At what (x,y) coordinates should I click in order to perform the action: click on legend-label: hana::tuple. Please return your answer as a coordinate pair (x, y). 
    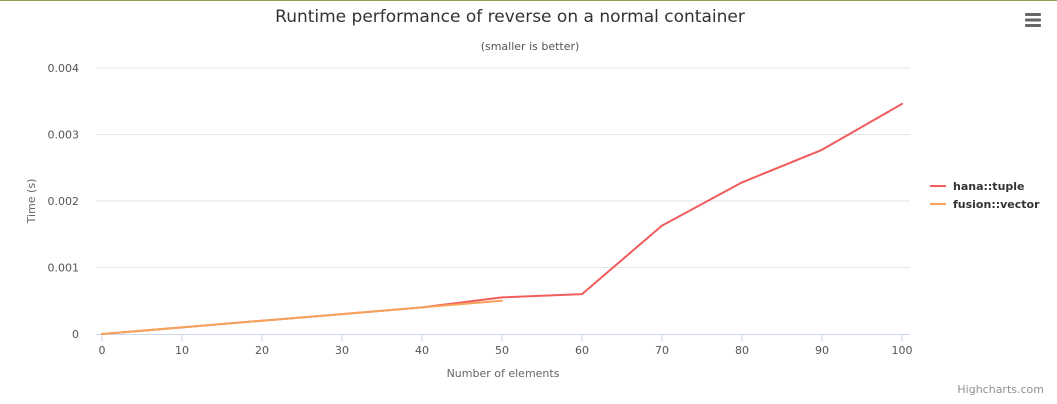
    Looking at the image, I should click on (989, 186).